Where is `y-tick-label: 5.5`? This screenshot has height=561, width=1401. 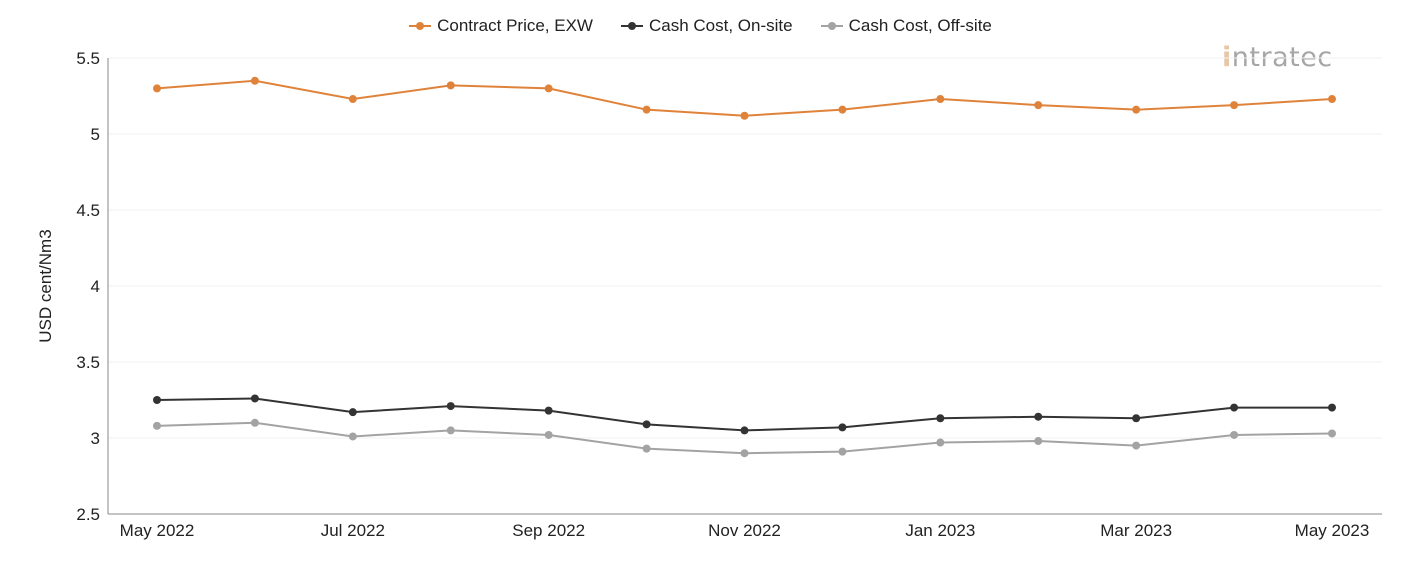 y-tick-label: 5.5 is located at coordinates (88, 58).